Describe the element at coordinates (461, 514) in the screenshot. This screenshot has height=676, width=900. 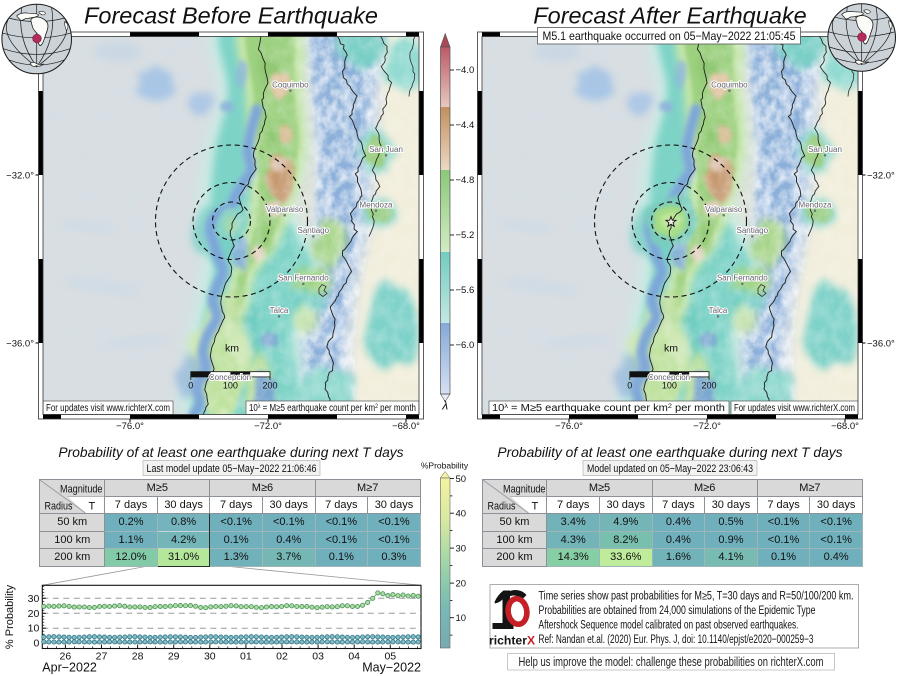
I see `svg-text: 40` at that location.